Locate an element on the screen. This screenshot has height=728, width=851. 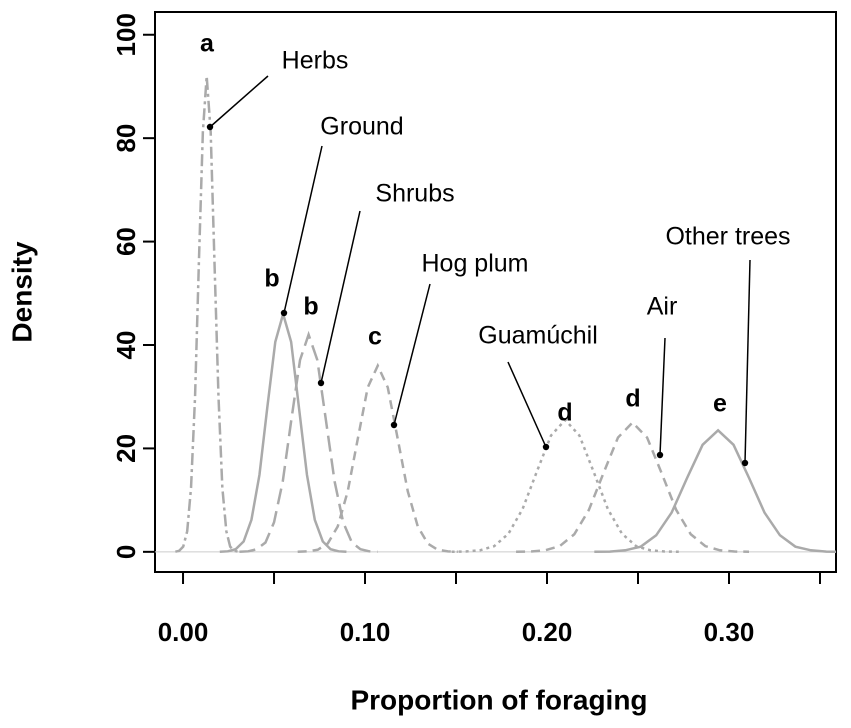
y-tick-label: 0 is located at coordinates (126, 552).